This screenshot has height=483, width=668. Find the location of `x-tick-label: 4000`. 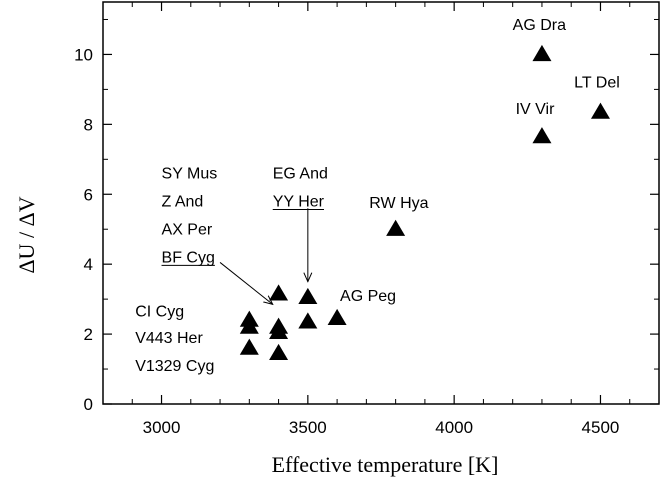

x-tick-label: 4000 is located at coordinates (454, 427).